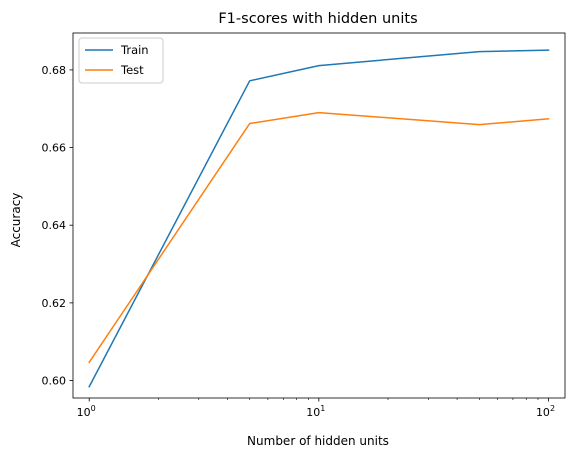 The width and height of the screenshot is (576, 459). What do you see at coordinates (134, 50) in the screenshot?
I see `legend-label-train: Train` at bounding box center [134, 50].